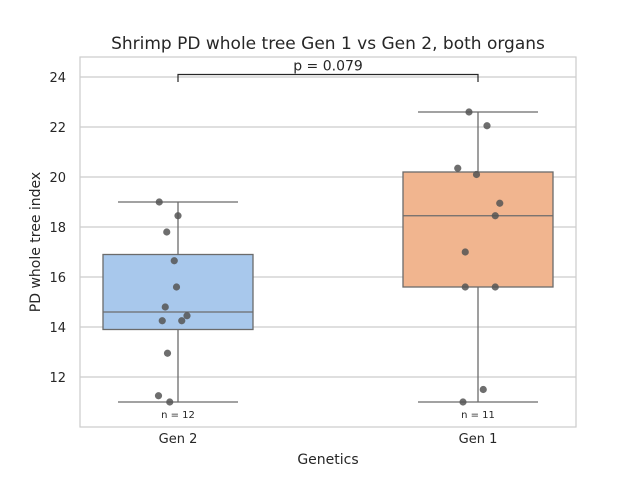 The height and width of the screenshot is (480, 640). Describe the element at coordinates (36, 242) in the screenshot. I see `y-axis-label: PD whole tree index` at that location.